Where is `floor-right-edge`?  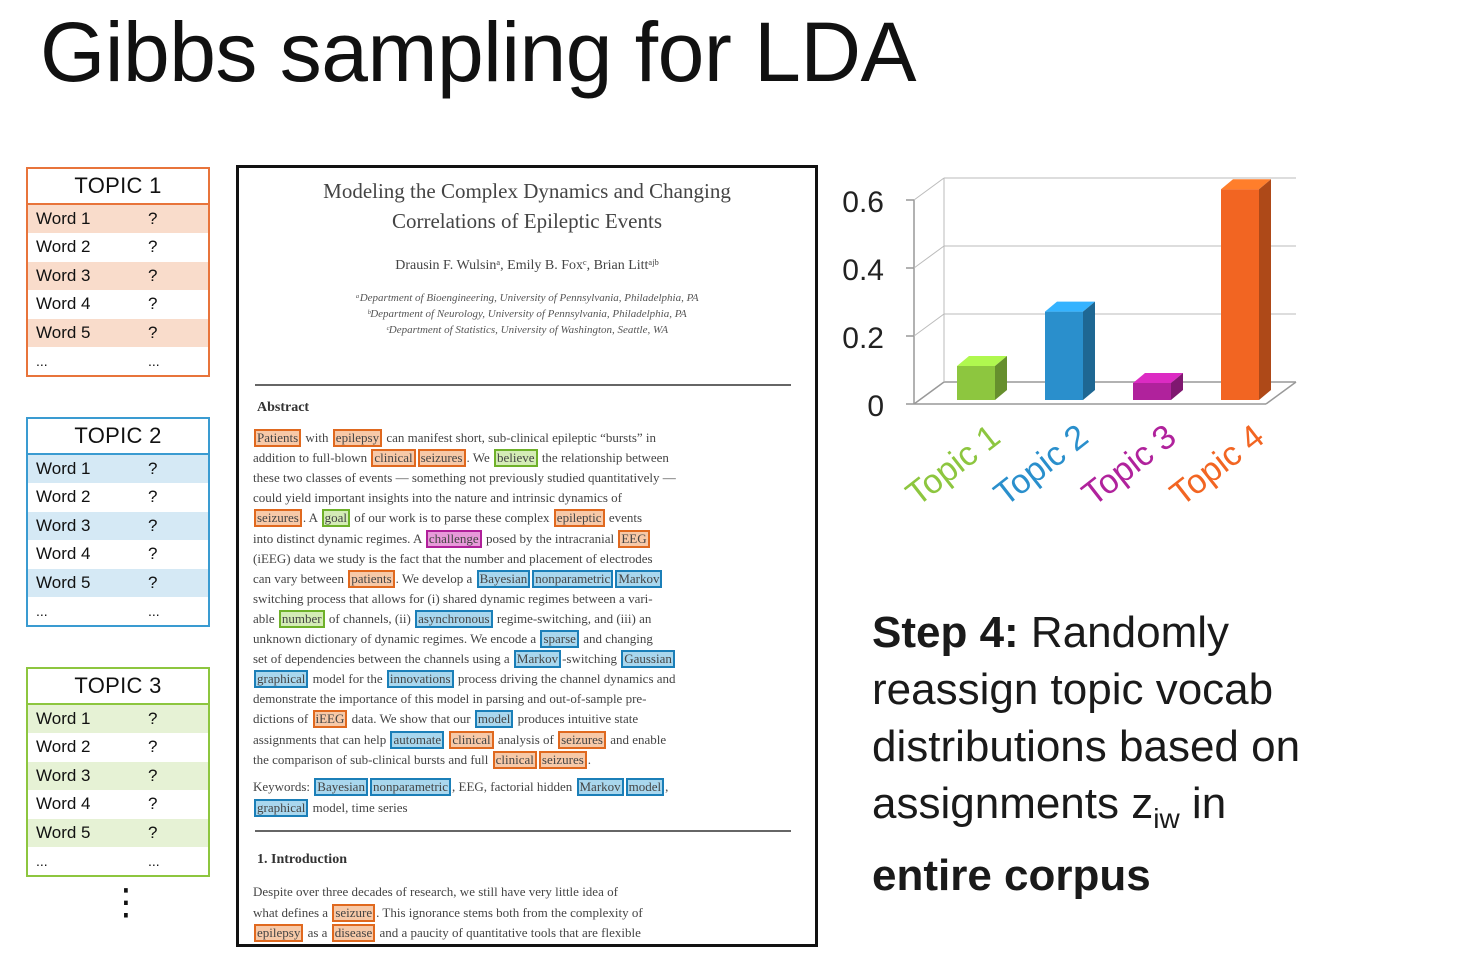 floor-right-edge is located at coordinates (1281, 393).